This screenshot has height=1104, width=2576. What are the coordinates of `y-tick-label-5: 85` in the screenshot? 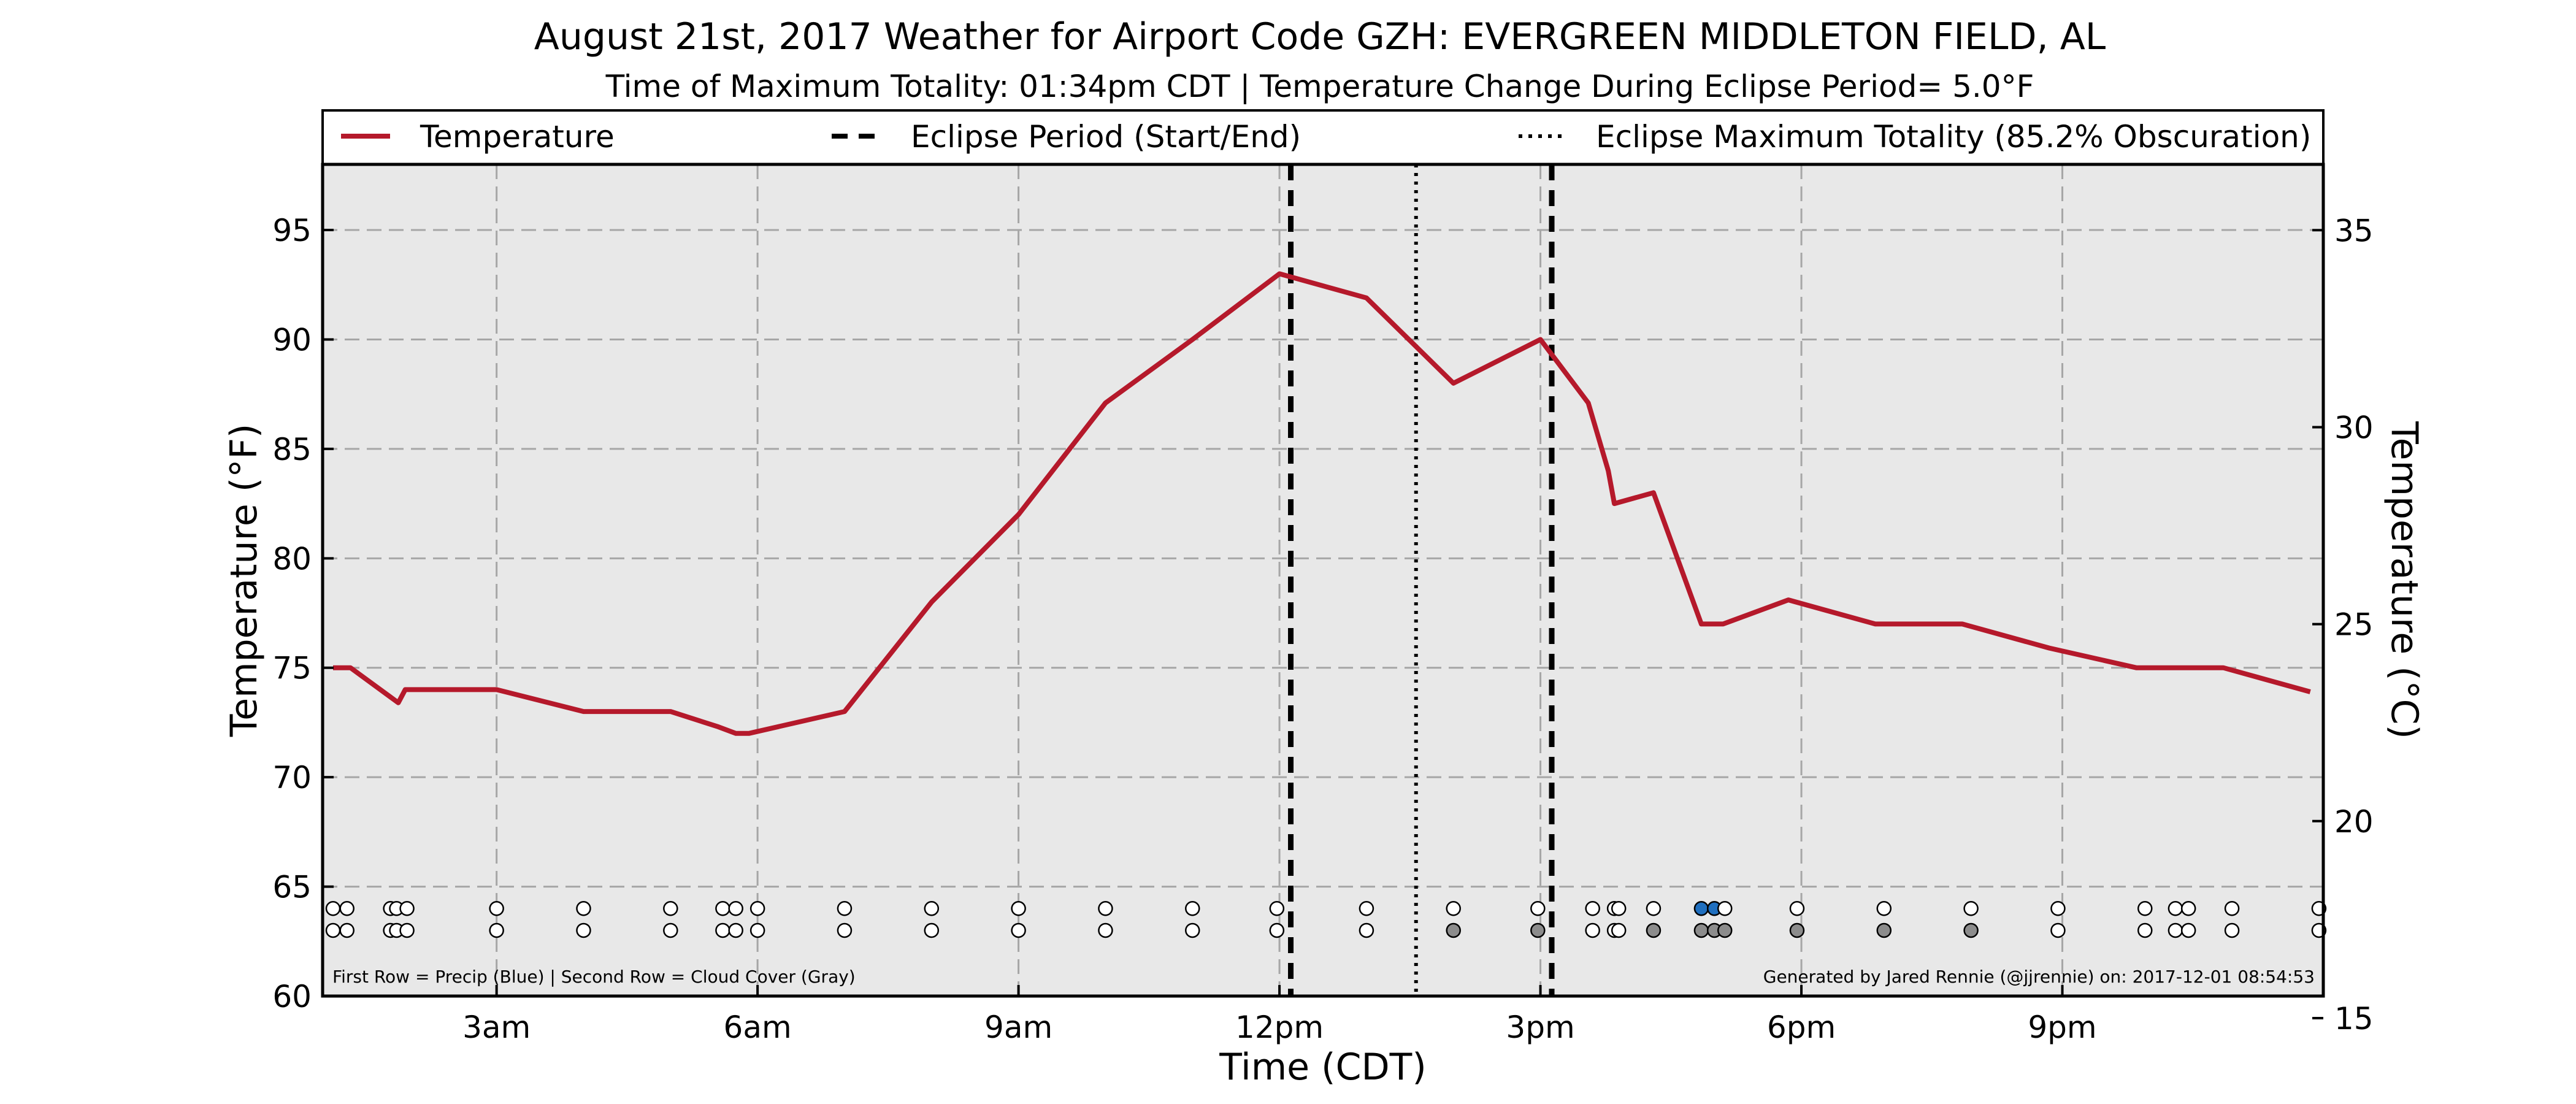 It's located at (292, 449).